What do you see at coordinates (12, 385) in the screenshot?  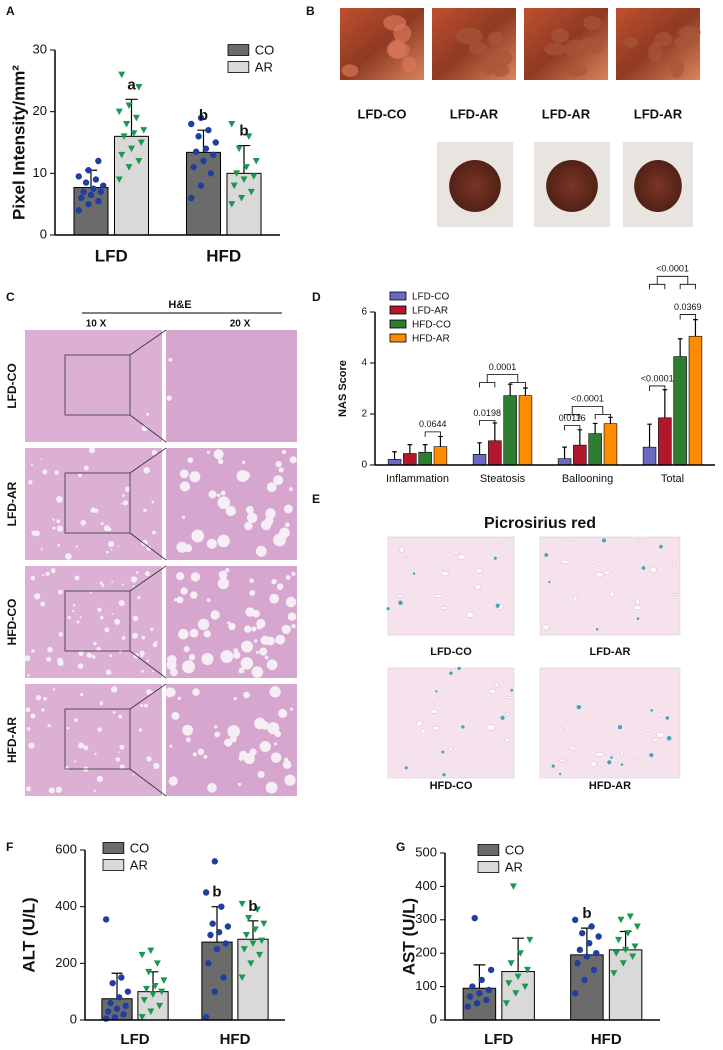 I see `row-label: LFD-CO` at bounding box center [12, 385].